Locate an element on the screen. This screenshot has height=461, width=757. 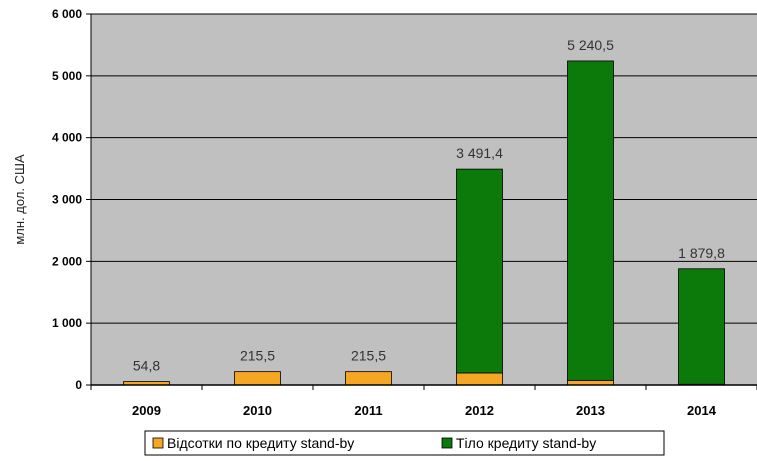
y-tick-label: 4 000 is located at coordinates (67, 138).